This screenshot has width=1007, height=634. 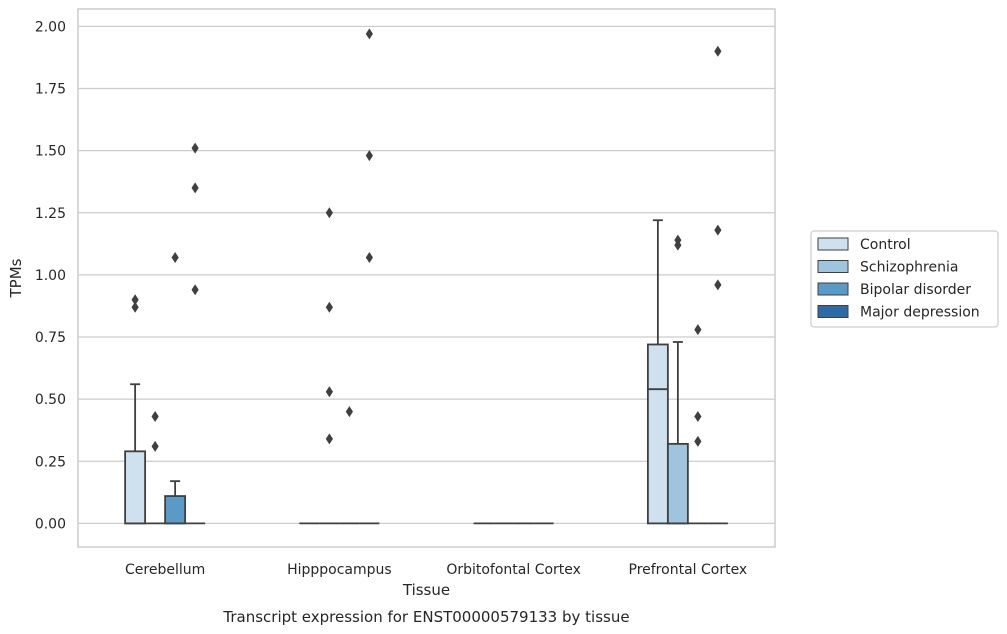 I want to click on y-tick-label: 0.50, so click(x=50, y=400).